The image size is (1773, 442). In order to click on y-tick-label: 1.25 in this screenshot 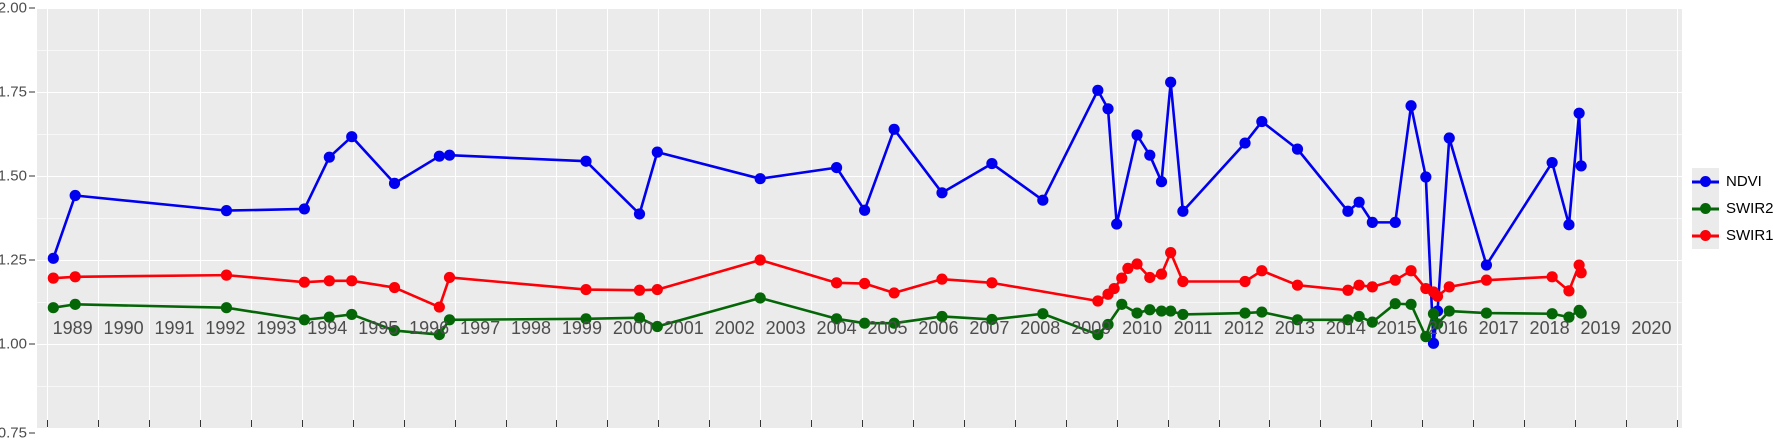, I will do `click(13, 260)`.